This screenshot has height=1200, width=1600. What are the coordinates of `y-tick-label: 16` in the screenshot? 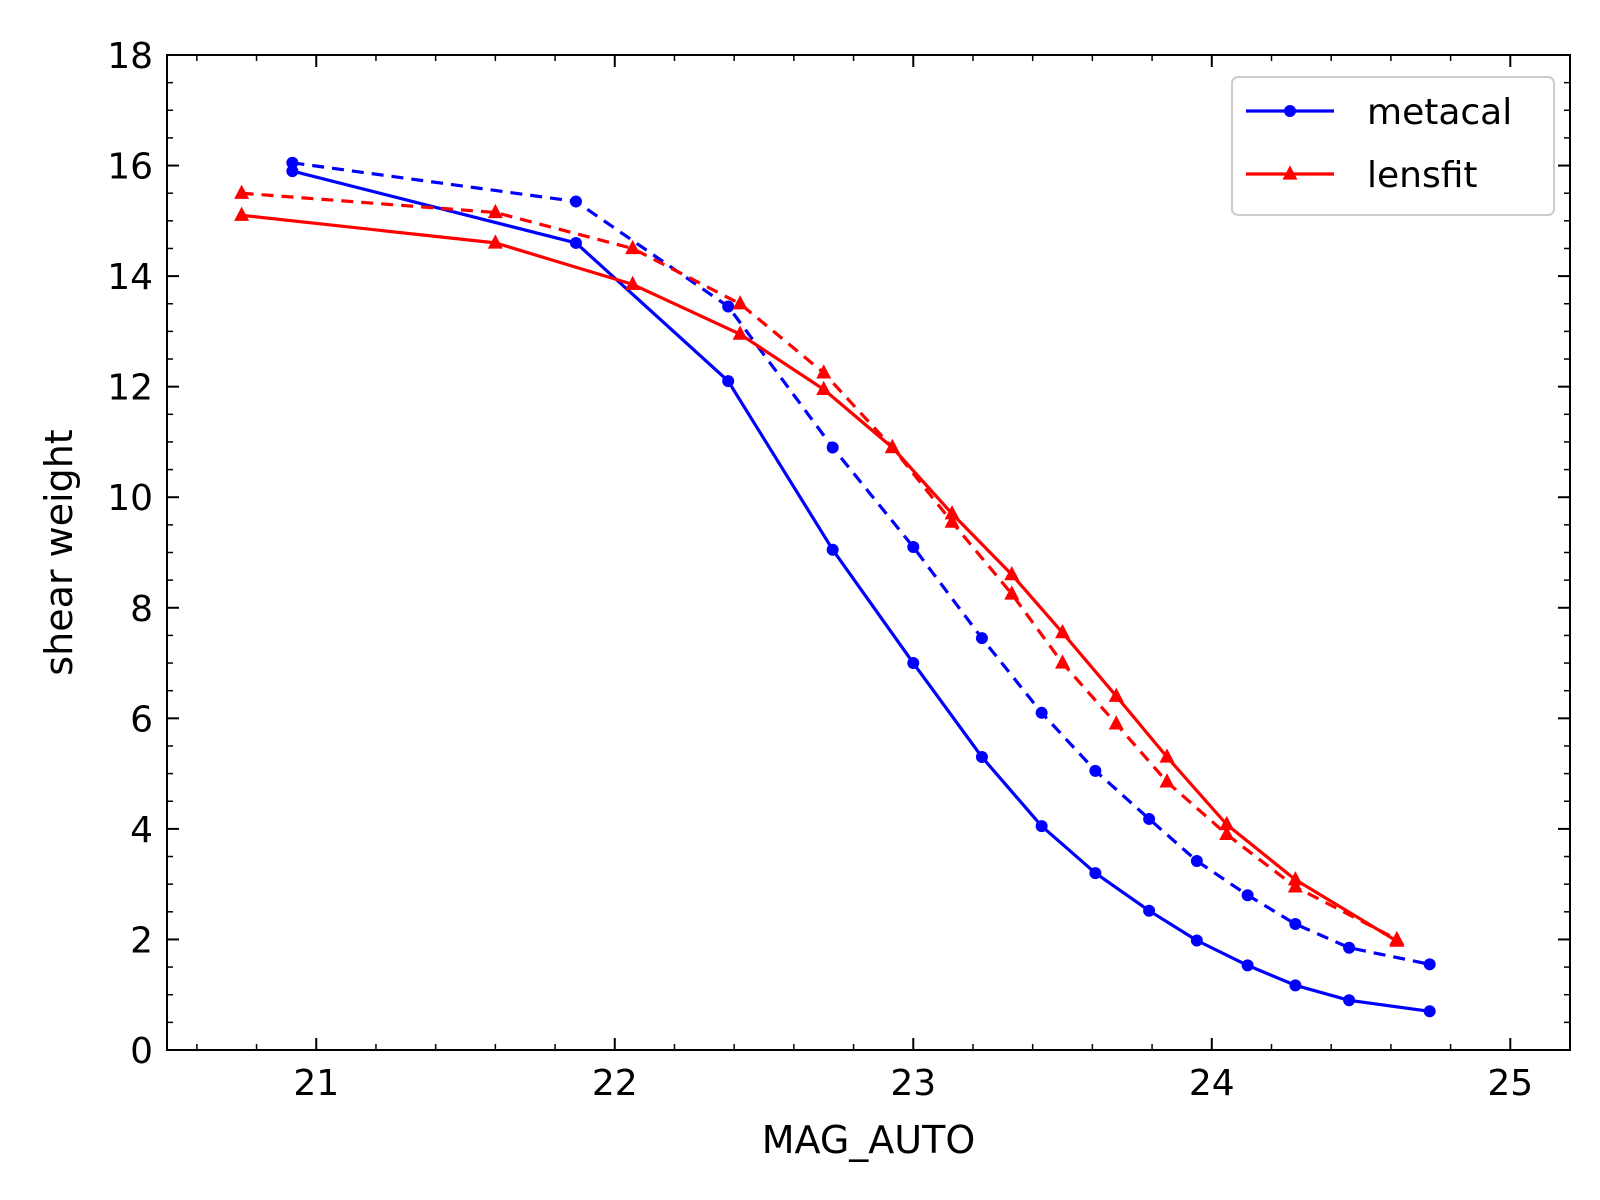 It's located at (130, 167).